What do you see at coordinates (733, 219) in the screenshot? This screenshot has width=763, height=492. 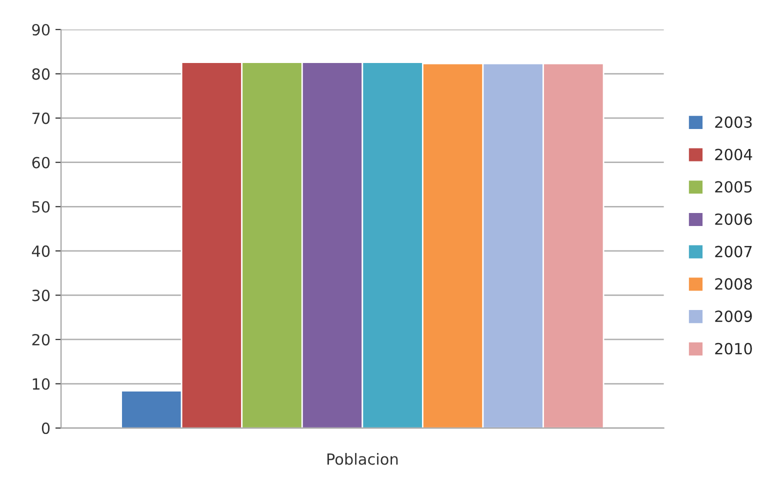 I see `legend-label: 2006` at bounding box center [733, 219].